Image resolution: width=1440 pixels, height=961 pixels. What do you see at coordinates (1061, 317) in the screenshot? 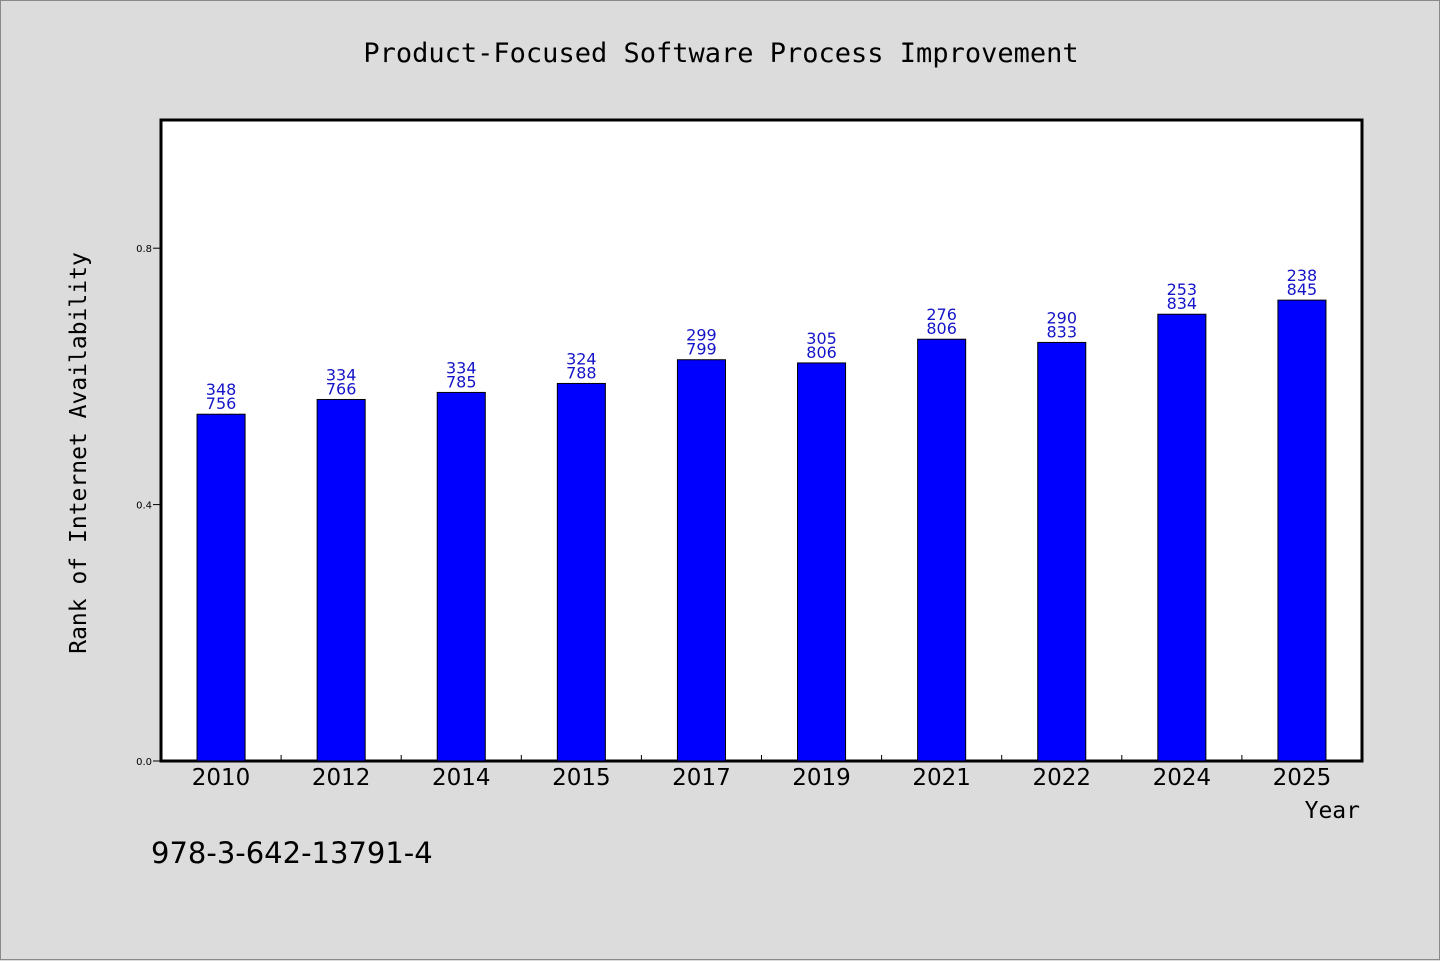
I see `bar-label-top: 290` at bounding box center [1061, 317].